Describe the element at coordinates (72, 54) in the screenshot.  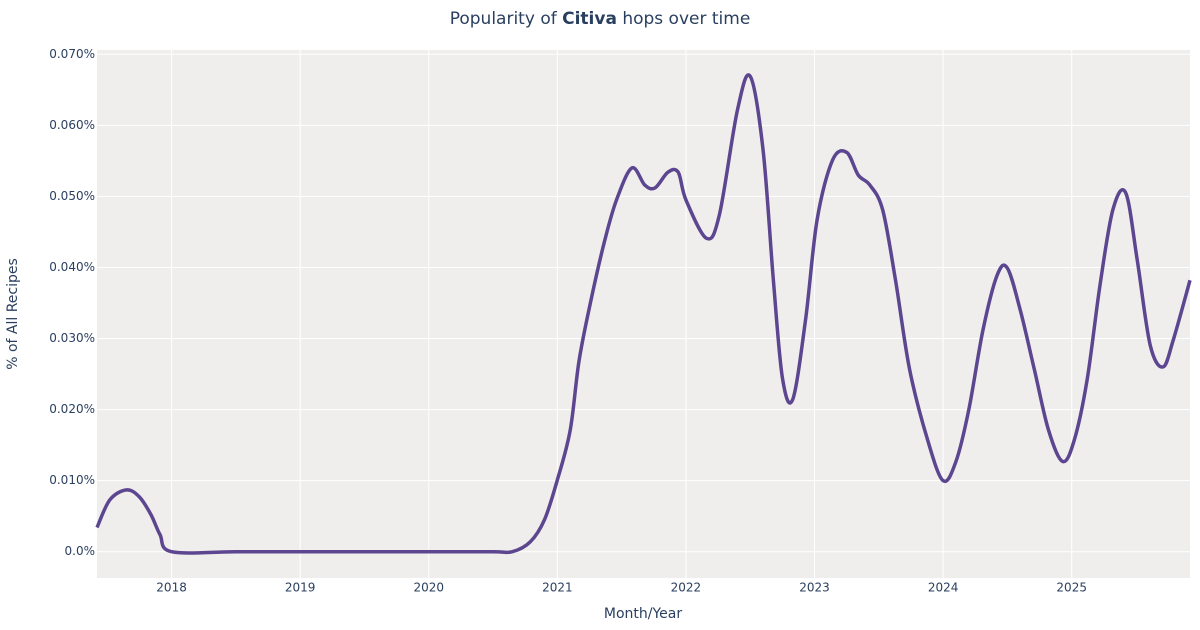
I see `y-tick-label: 0.070%` at that location.